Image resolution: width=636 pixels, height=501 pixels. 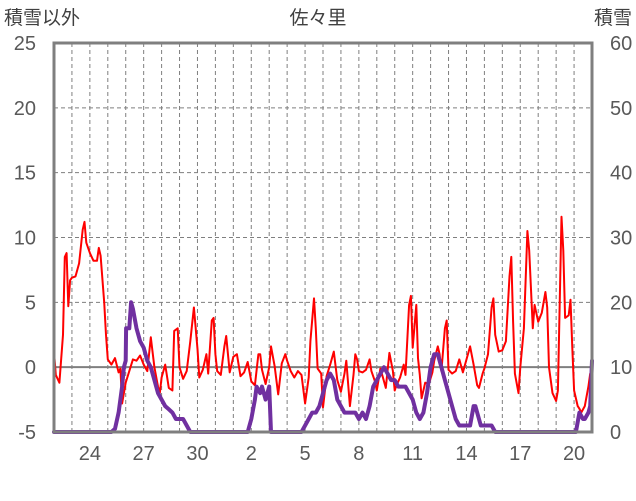 I want to click on x-tick-label: 17, so click(x=520, y=454).